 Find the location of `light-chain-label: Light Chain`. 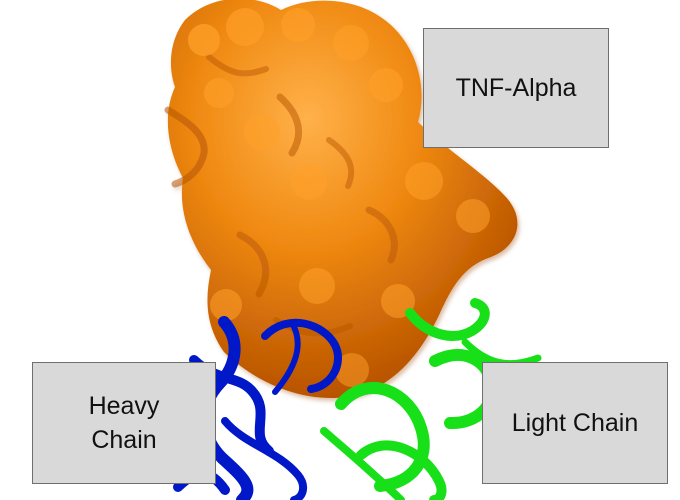

light-chain-label: Light Chain is located at coordinates (575, 423).